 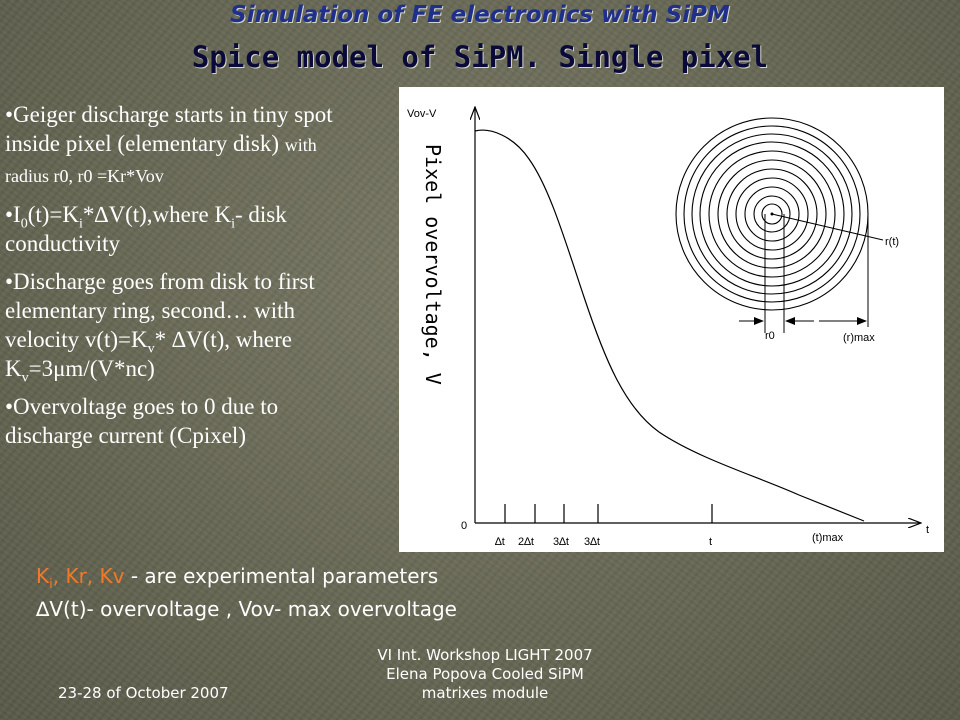 What do you see at coordinates (422, 114) in the screenshot?
I see `y-top-label: Vov-V` at bounding box center [422, 114].